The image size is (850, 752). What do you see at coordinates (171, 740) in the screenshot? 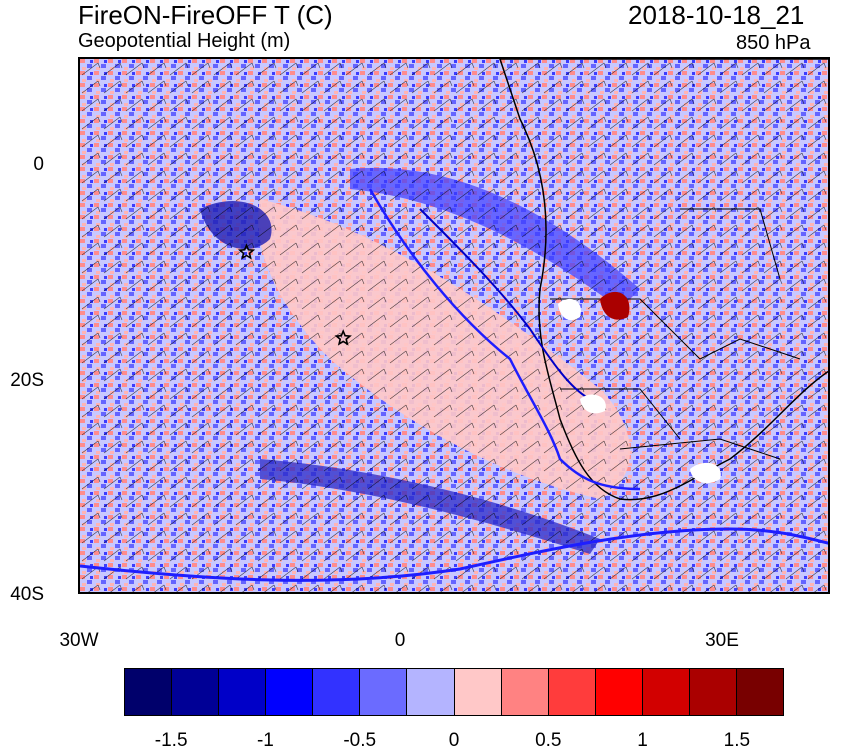
I see `colorbar-tick-label: -1.5` at bounding box center [171, 740].